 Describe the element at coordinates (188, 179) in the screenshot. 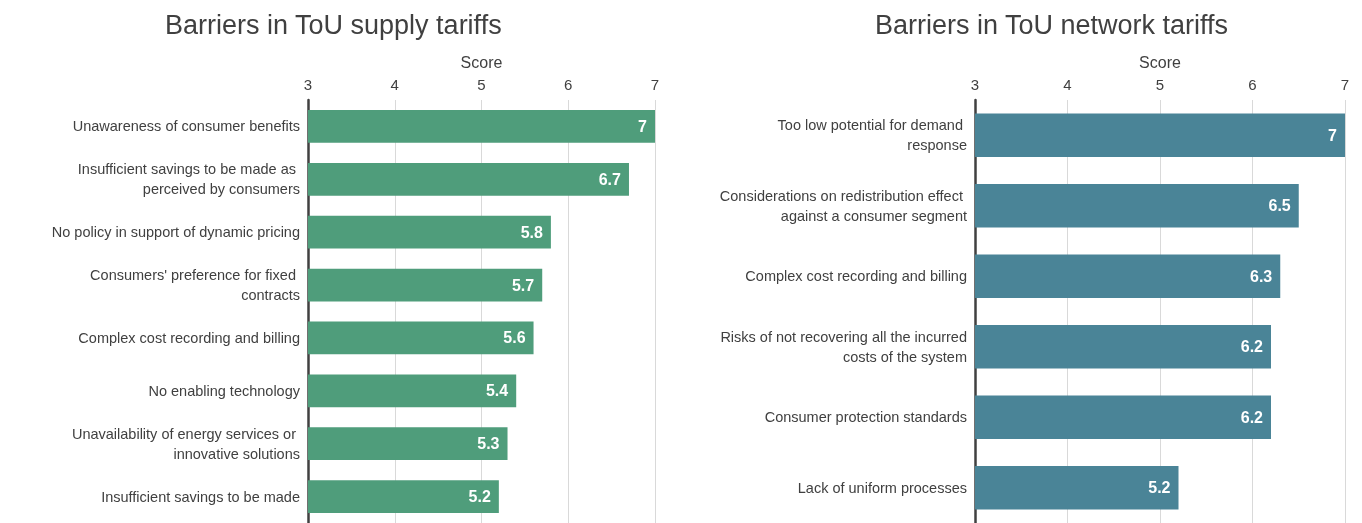

I see `y-tick-label: Insufficient savings to be made as perceived by consumers` at that location.